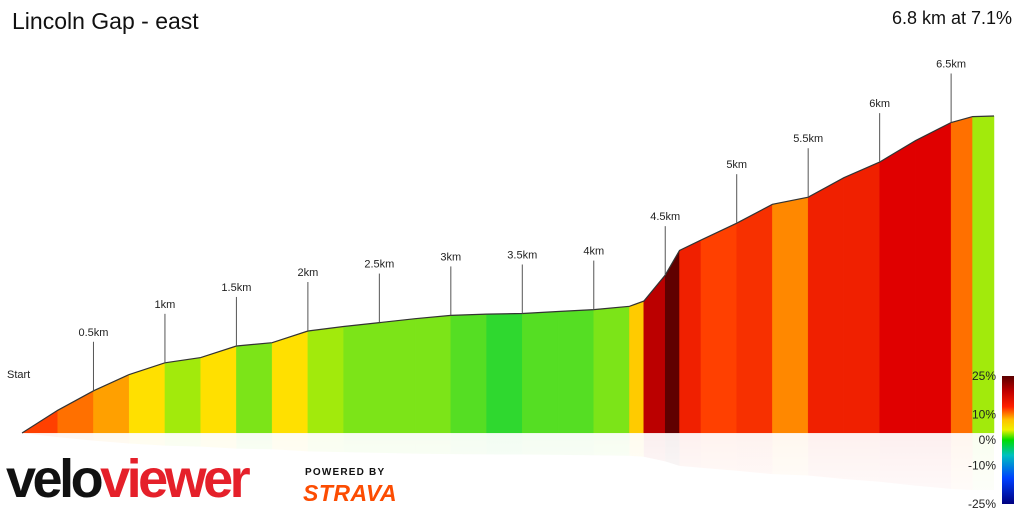 The width and height of the screenshot is (1024, 512). I want to click on marker-label: Start, so click(18, 375).